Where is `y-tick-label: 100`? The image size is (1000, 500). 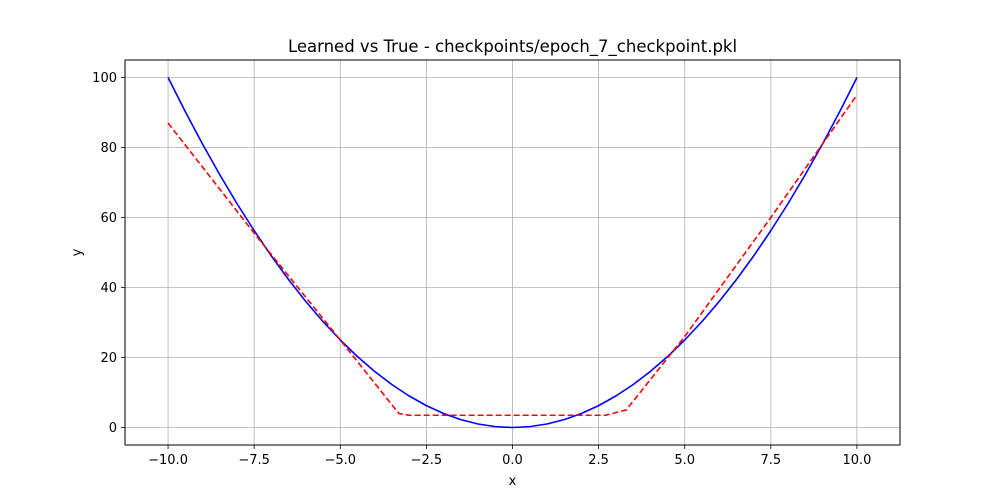 y-tick-label: 100 is located at coordinates (104, 78).